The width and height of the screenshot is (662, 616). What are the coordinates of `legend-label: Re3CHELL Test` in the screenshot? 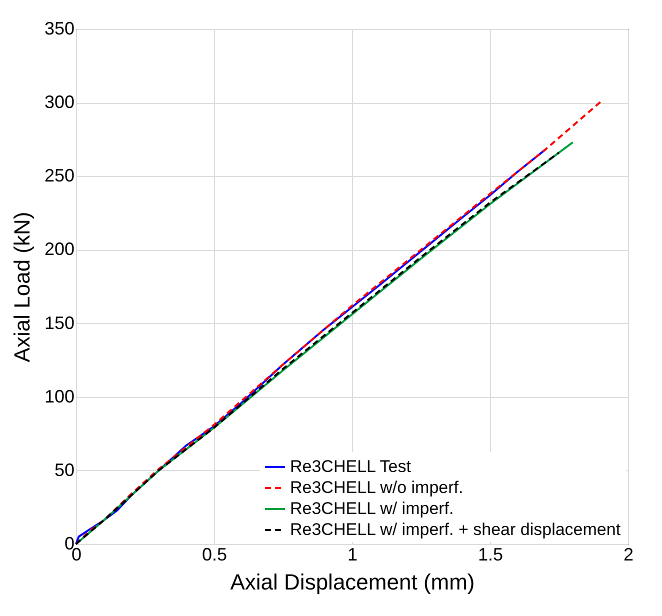 It's located at (351, 466).